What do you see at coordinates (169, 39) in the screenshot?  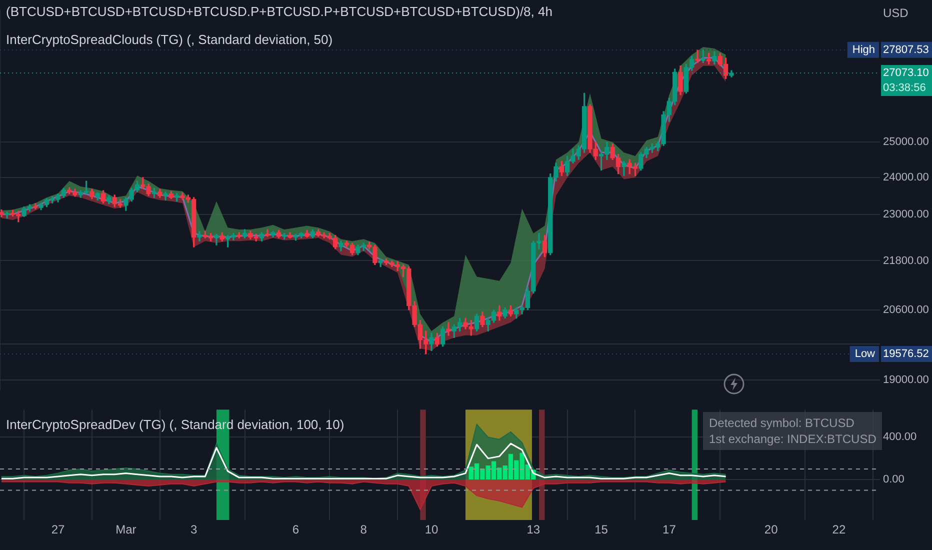 I see `text: InterCryptoSpreadClouds (TG) (, Standard deviation, 50)` at bounding box center [169, 39].